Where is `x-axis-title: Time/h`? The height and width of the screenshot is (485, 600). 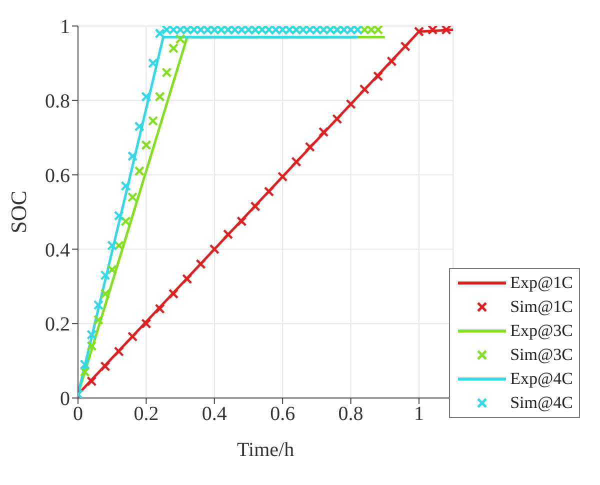 x-axis-title: Time/h is located at coordinates (265, 450).